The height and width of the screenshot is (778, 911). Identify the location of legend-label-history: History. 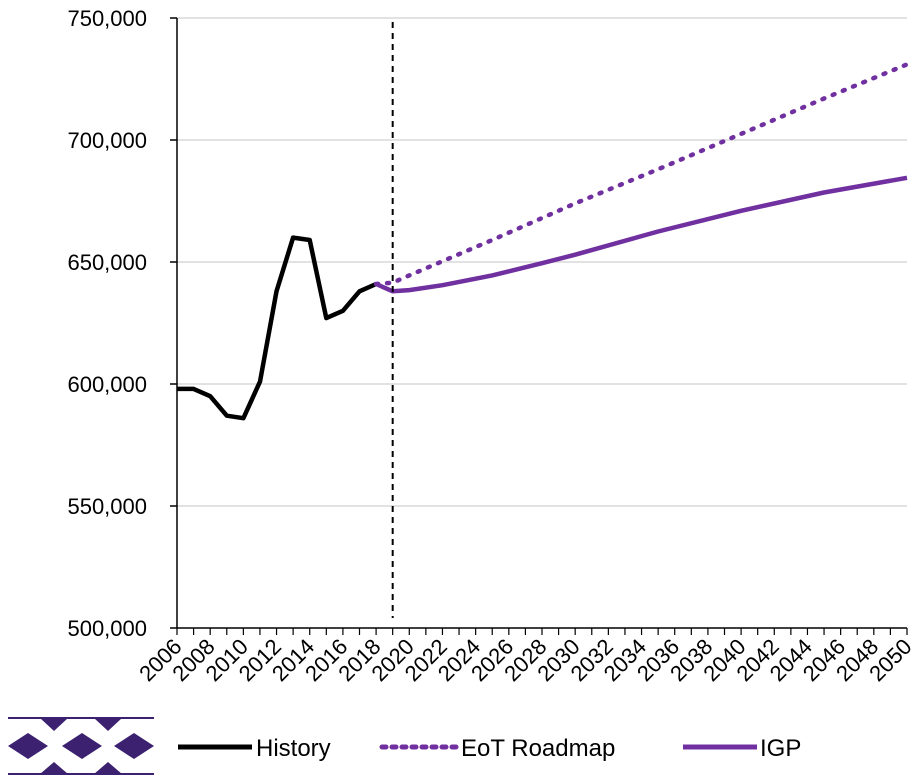
(293, 748).